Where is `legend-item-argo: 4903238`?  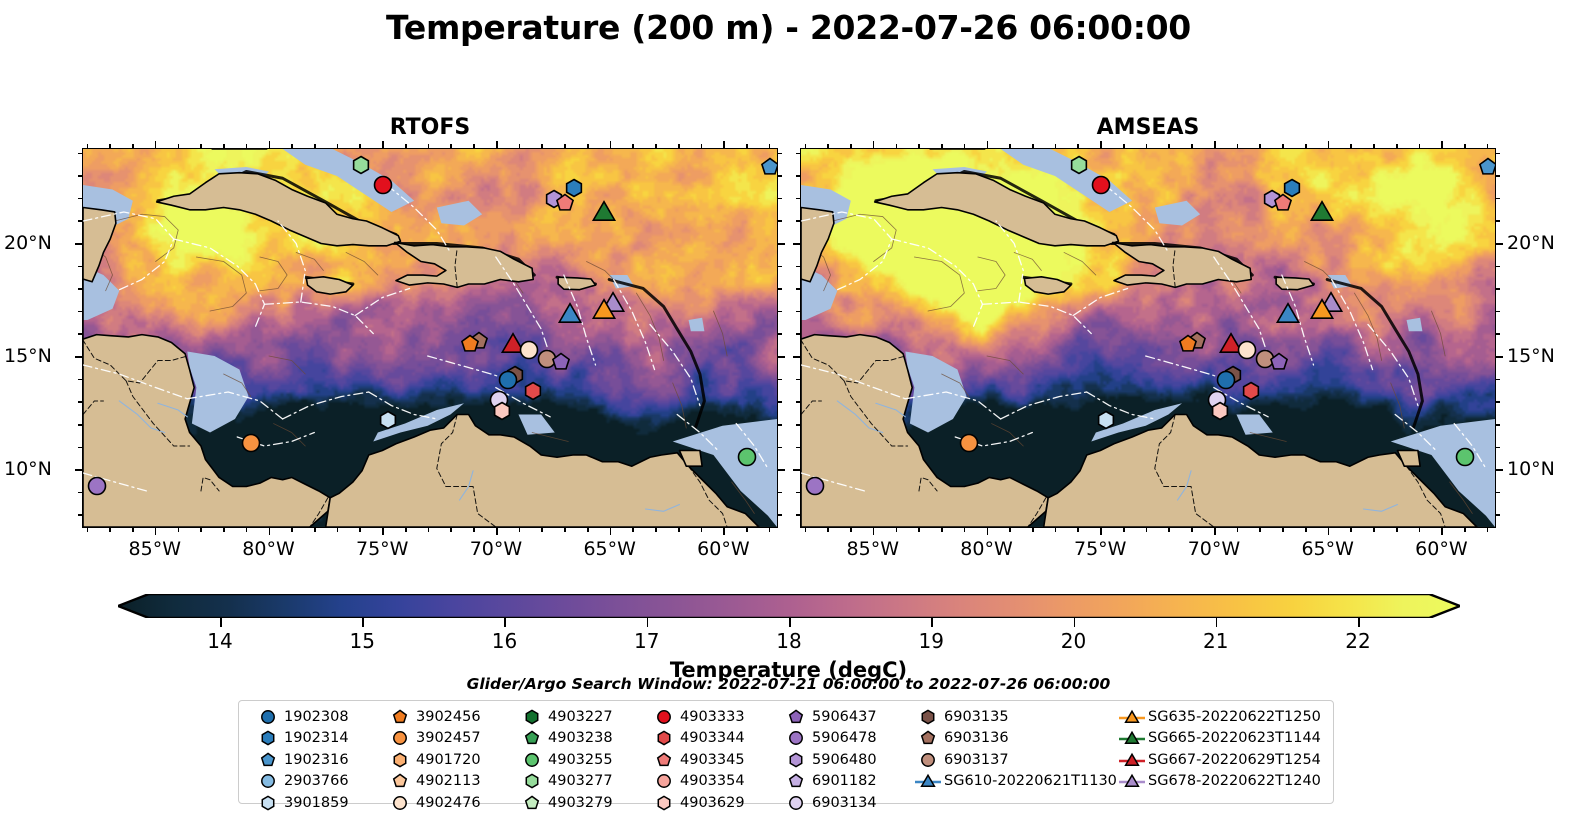 legend-item-argo: 4903238 is located at coordinates (585, 739).